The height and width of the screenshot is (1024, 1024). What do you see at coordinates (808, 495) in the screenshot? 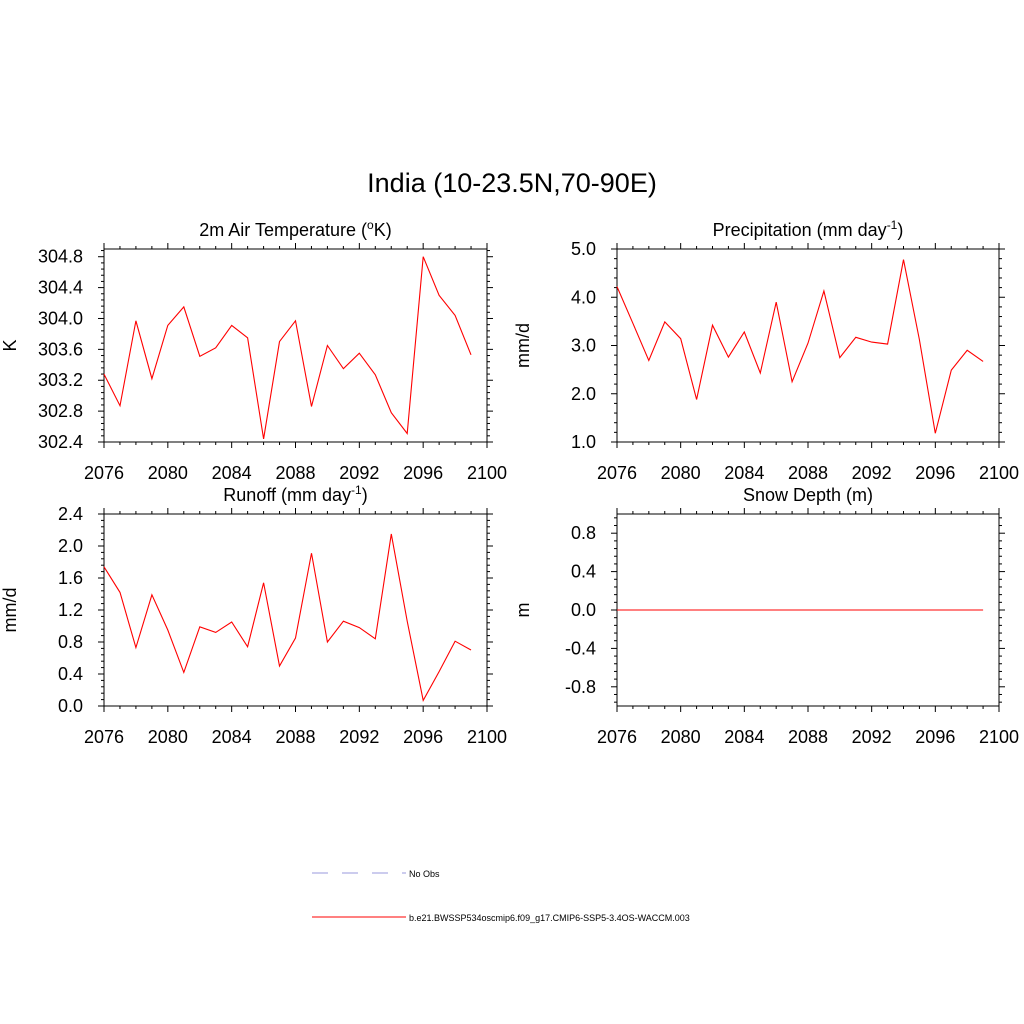
I see `panel-title: Snow Depth (m)` at bounding box center [808, 495].